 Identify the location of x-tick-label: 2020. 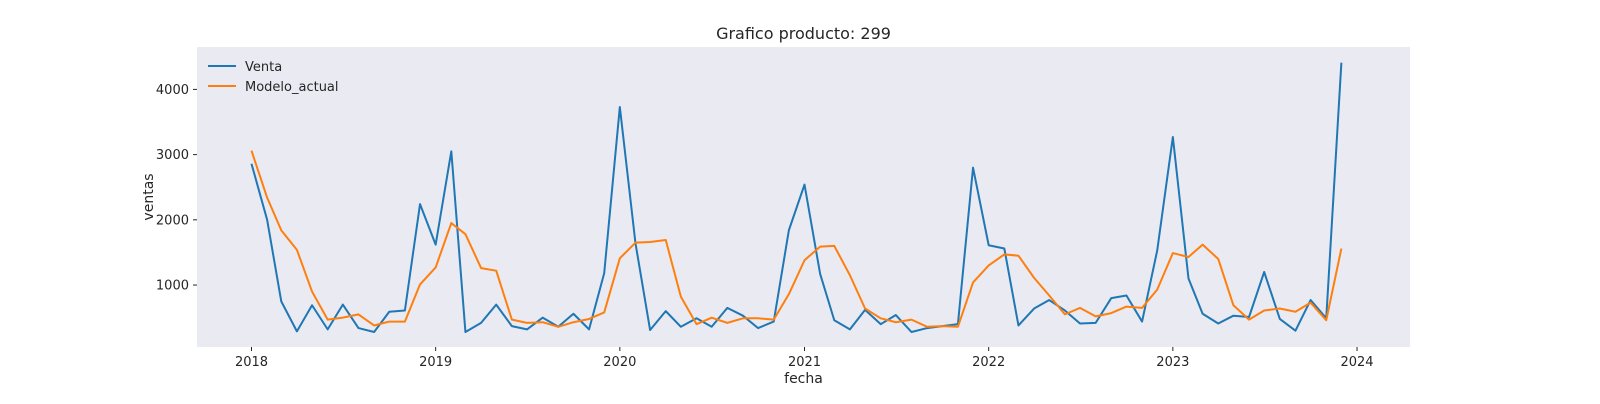
(619, 362).